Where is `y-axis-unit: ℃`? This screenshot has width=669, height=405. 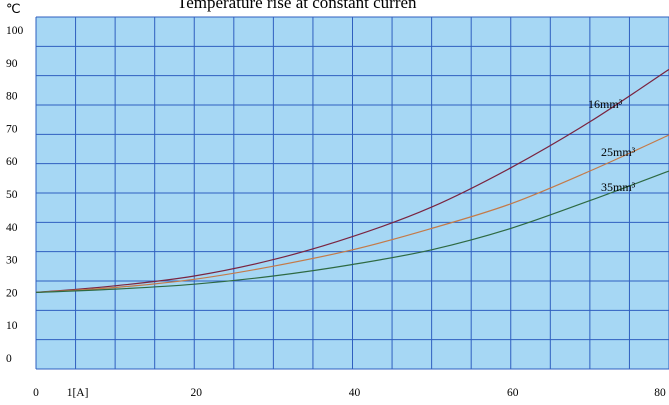 y-axis-unit: ℃ is located at coordinates (13, 8).